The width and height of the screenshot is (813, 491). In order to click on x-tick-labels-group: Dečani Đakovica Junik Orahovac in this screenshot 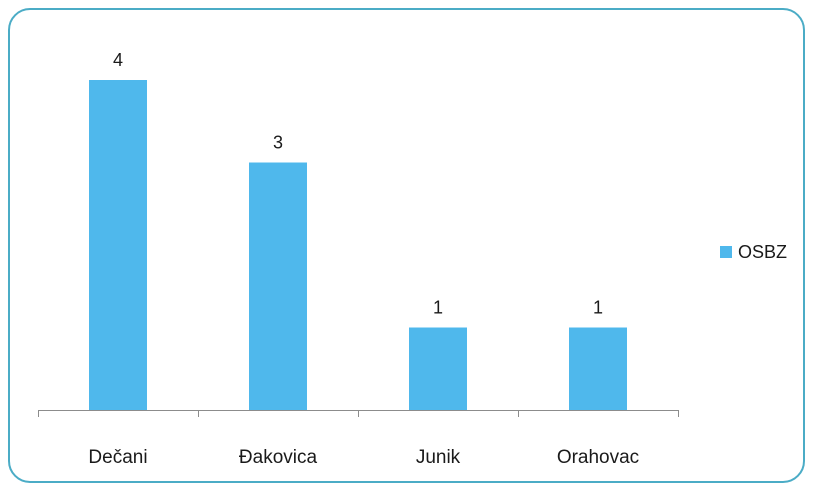, I will do `click(363, 457)`.